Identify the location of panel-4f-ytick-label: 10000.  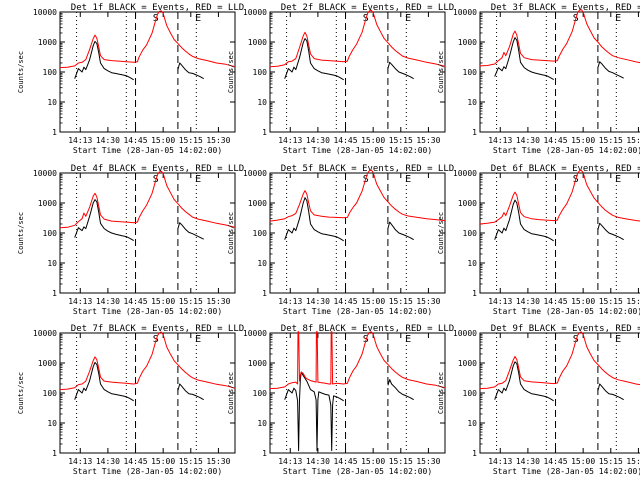
(45, 173).